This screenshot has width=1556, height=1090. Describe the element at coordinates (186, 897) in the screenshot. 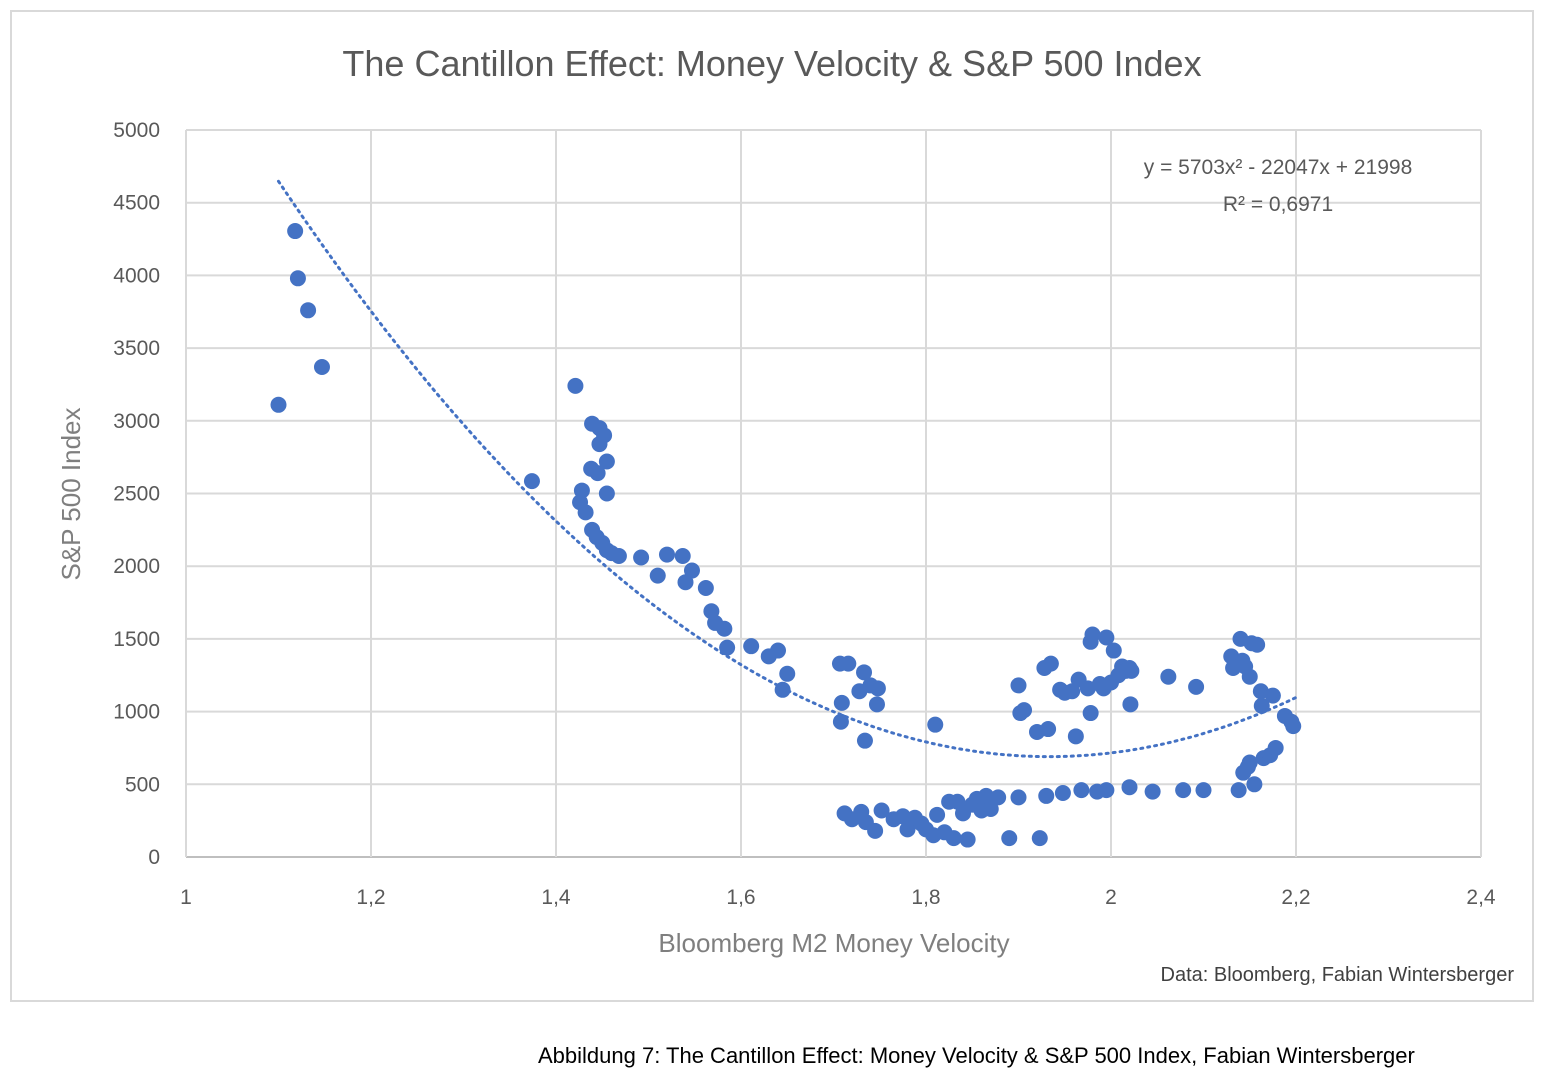

I see `x-tick-label: 1` at that location.